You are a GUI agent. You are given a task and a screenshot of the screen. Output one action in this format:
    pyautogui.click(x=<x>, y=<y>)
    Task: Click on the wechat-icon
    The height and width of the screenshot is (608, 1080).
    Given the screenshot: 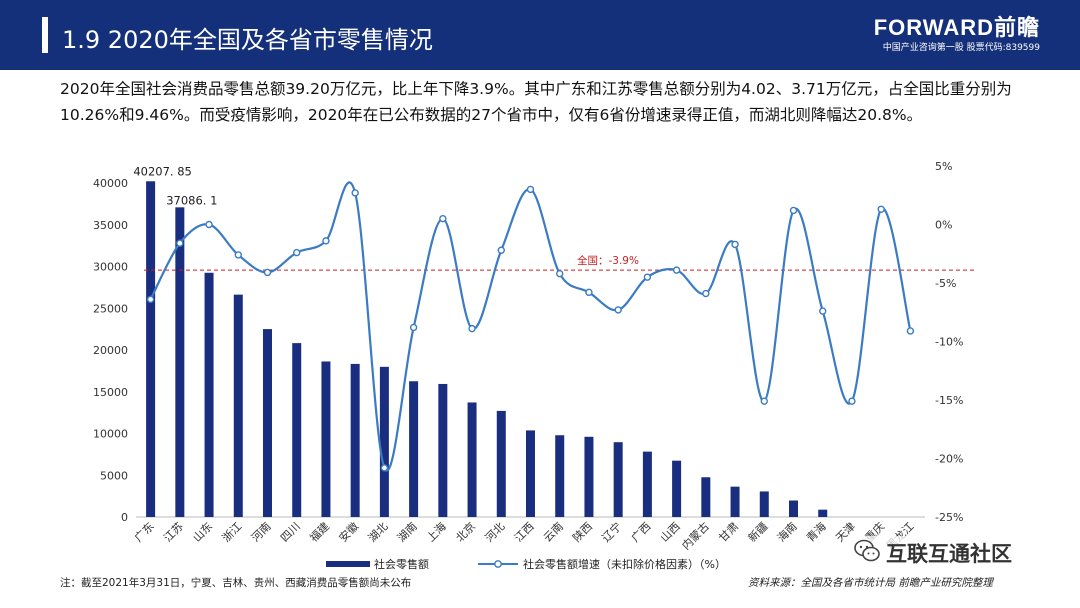 What is the action you would take?
    pyautogui.click(x=867, y=550)
    